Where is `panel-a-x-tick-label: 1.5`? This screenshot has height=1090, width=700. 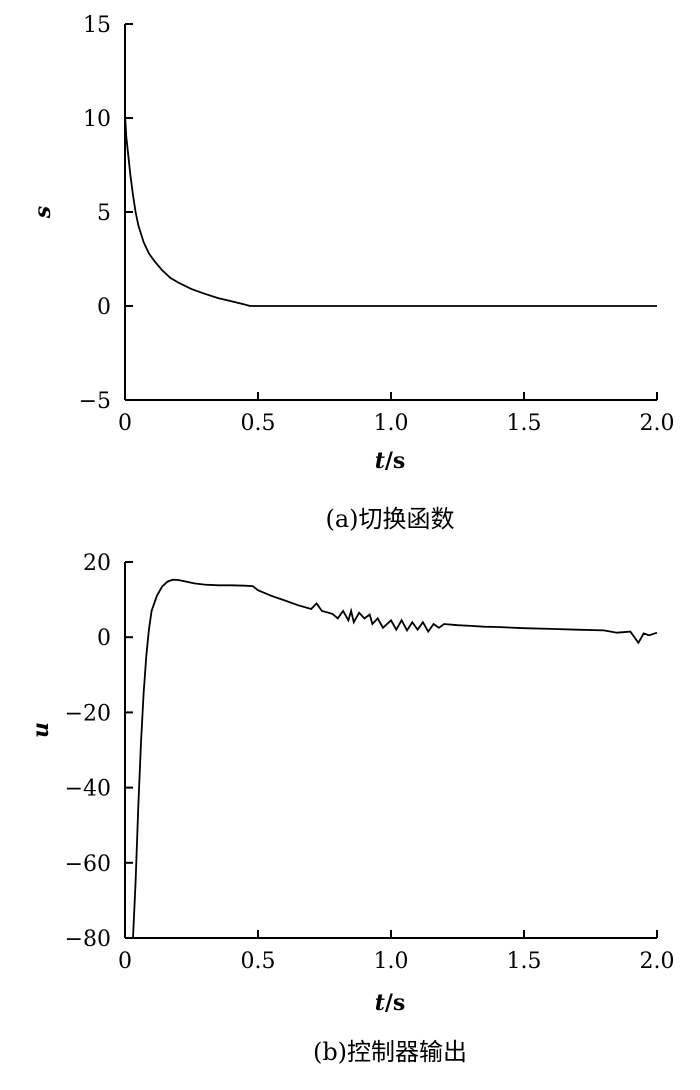
panel-a-x-tick-label: 1.5 is located at coordinates (524, 423).